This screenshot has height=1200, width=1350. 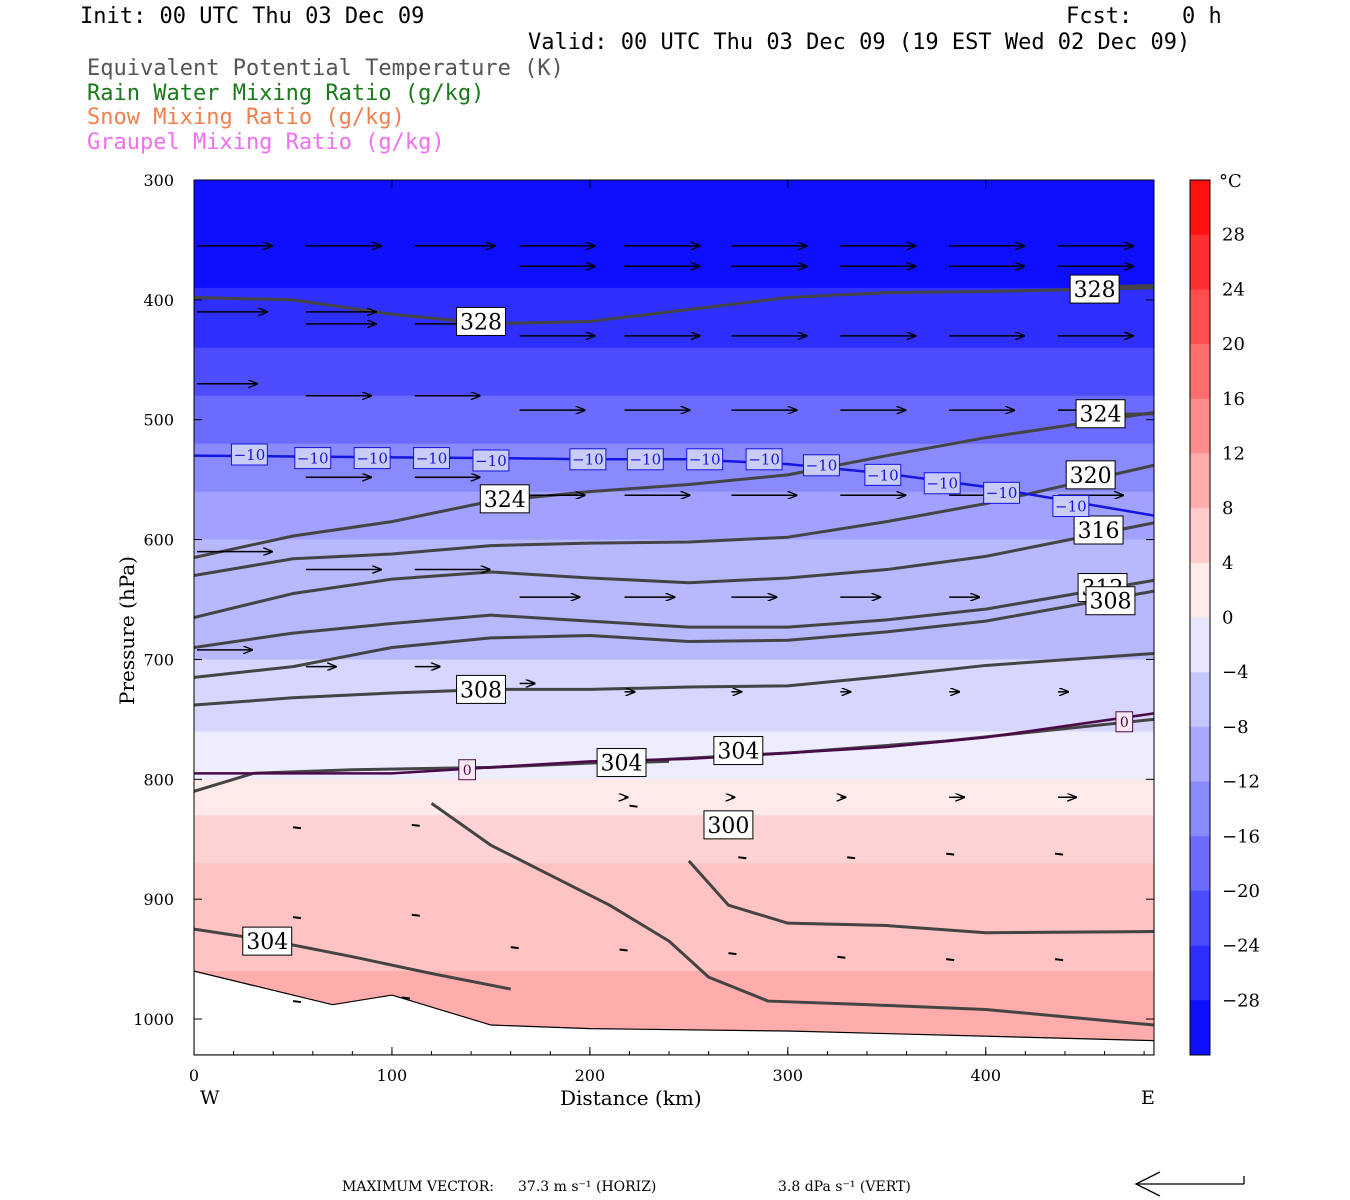 I want to click on minus10-label-13-text: −10, so click(x=1071, y=506).